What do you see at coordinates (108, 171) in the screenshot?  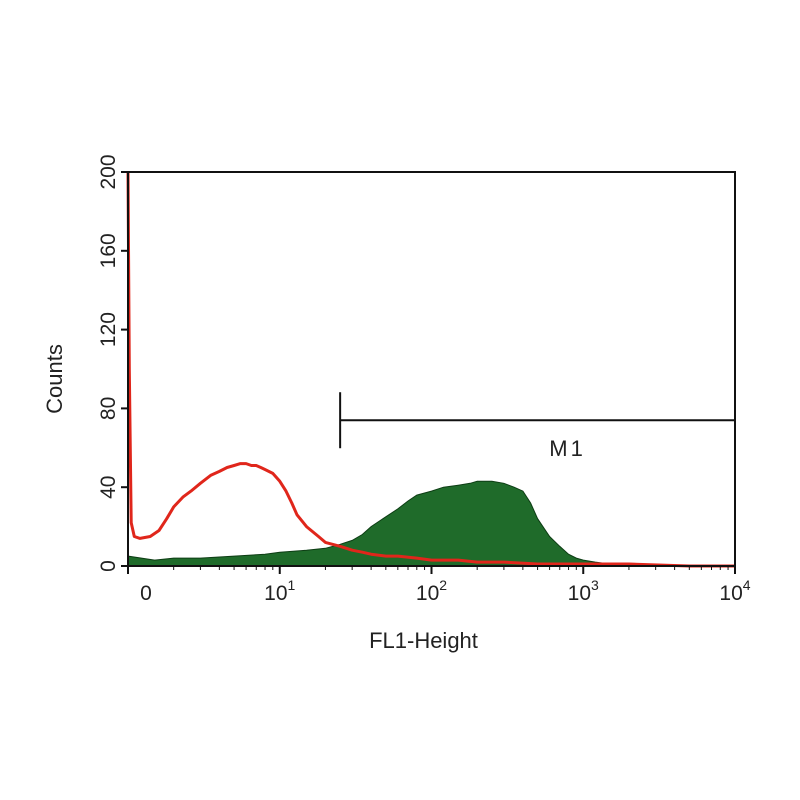 I see `y-tick-label-5: 200` at bounding box center [108, 171].